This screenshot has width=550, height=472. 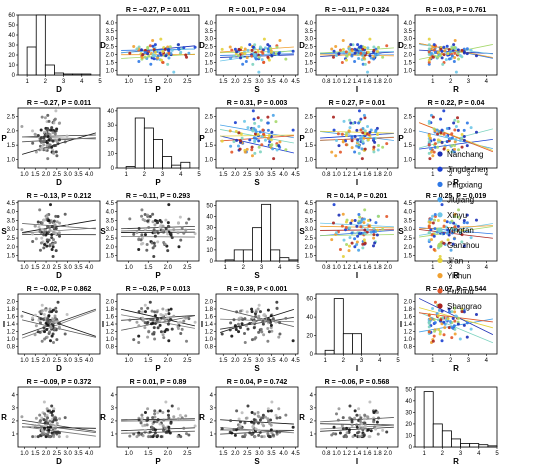 What do you see at coordinates (209, 325) in the screenshot?
I see `y-tick-label: 1.4` at bounding box center [209, 325].